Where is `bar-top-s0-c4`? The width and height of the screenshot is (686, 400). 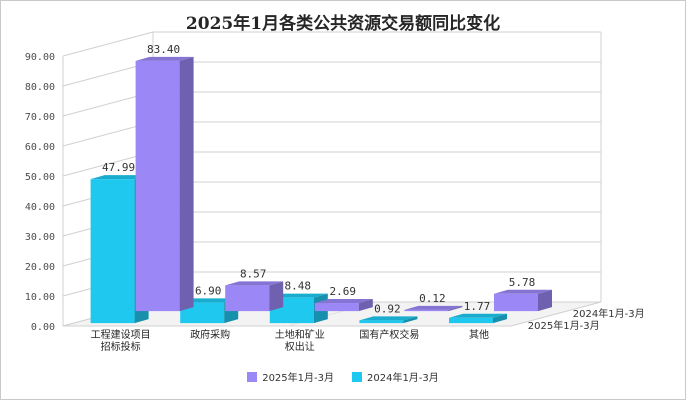
bar-top-s0-c4 is located at coordinates (523, 291).